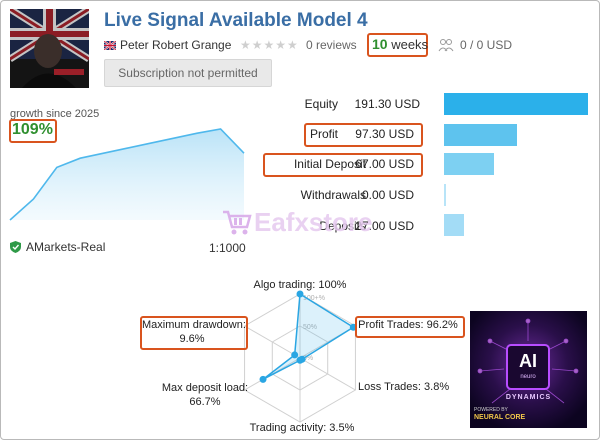 The image size is (600, 440). Describe the element at coordinates (205, 395) in the screenshot. I see `radar-label-deposit-load: Max deposit load: 66.7%` at that location.